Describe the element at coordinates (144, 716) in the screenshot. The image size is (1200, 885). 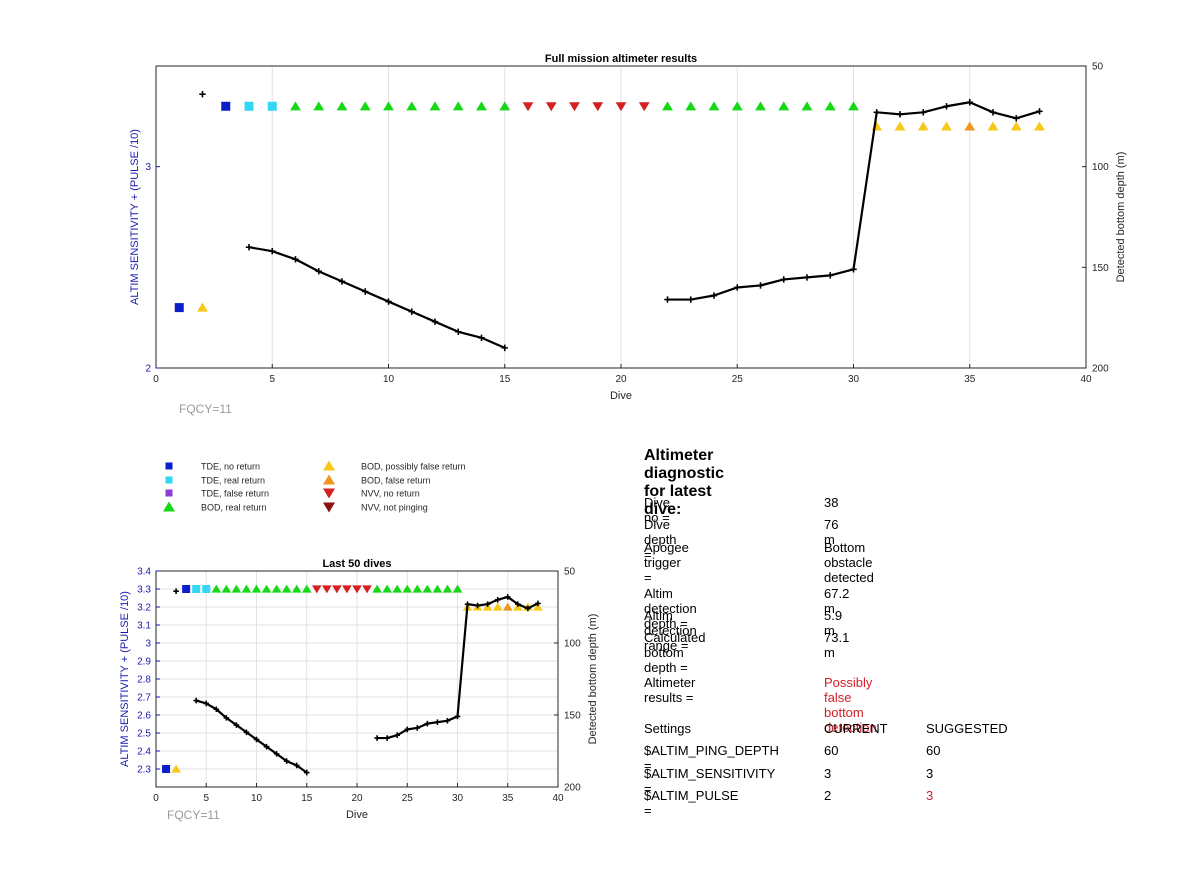
I see `y-tick-label: 2.6` at that location.